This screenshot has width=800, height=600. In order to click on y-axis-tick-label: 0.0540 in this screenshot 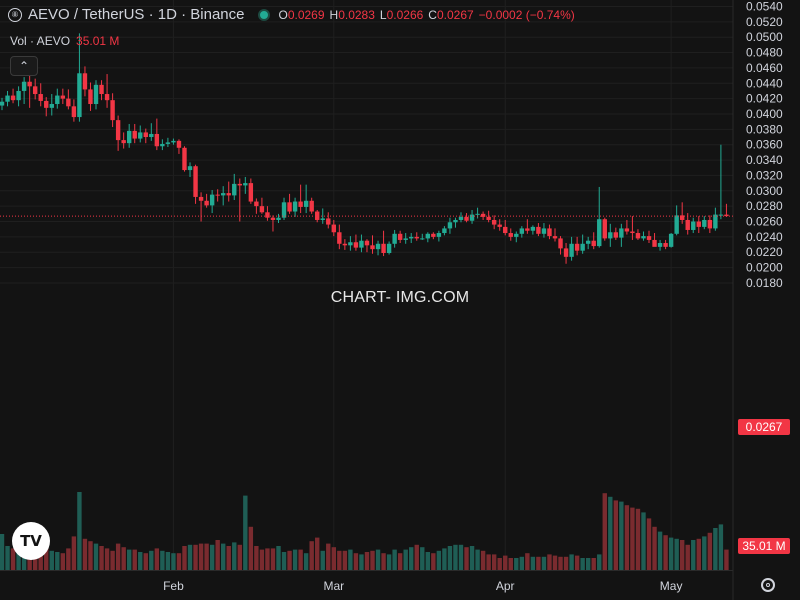, I will do `click(764, 6)`.